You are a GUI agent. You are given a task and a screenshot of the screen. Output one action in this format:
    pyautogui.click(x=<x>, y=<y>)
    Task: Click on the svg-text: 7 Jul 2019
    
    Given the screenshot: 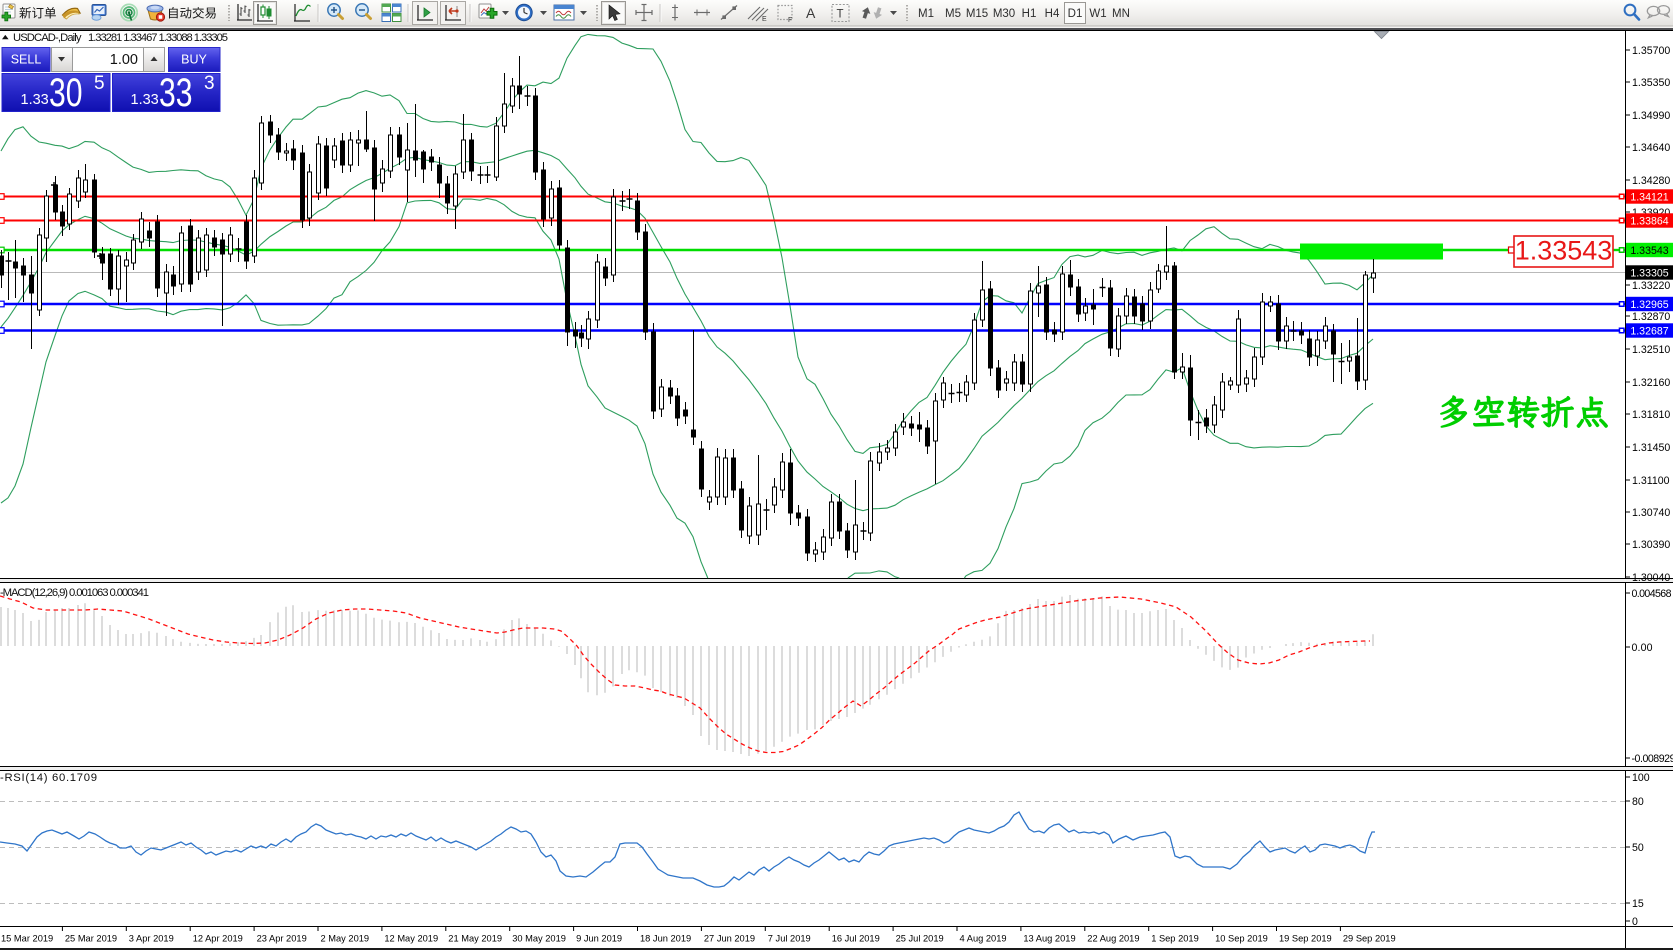 What is the action you would take?
    pyautogui.click(x=789, y=939)
    